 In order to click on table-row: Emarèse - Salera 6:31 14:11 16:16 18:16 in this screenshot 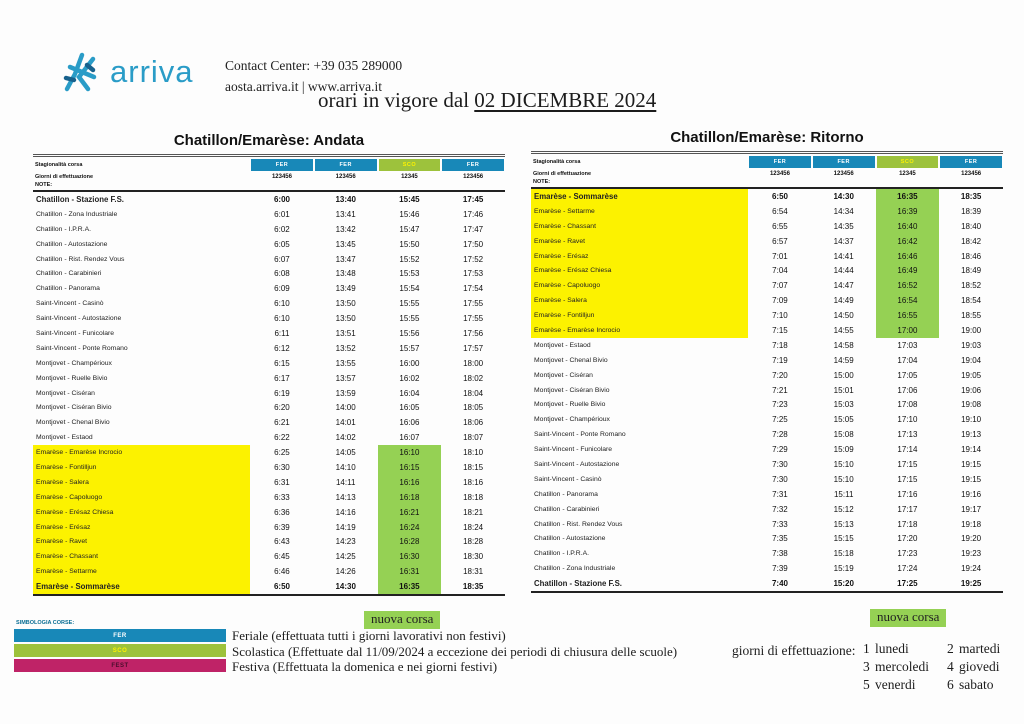, I will do `click(269, 482)`.